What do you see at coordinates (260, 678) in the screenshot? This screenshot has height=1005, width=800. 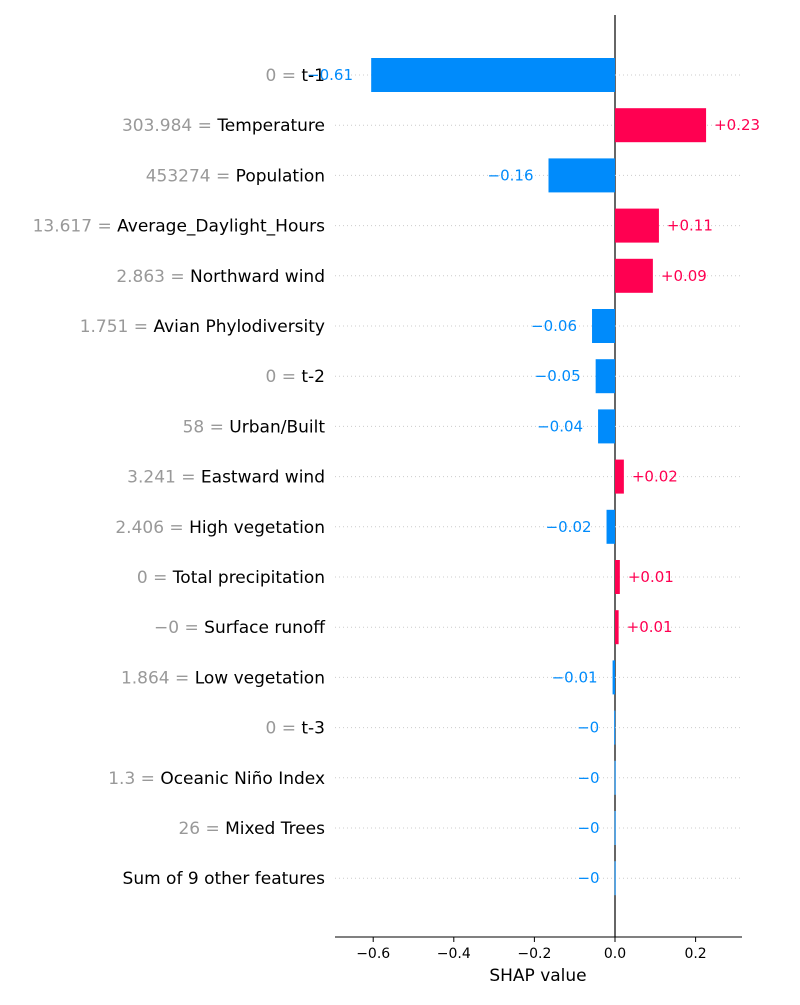 I see `feature-name: Low vegetation` at bounding box center [260, 678].